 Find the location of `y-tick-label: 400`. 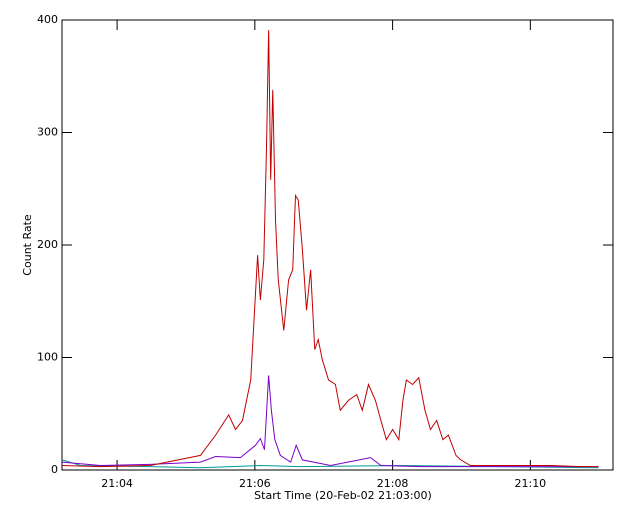

y-tick-label: 400 is located at coordinates (47, 19).